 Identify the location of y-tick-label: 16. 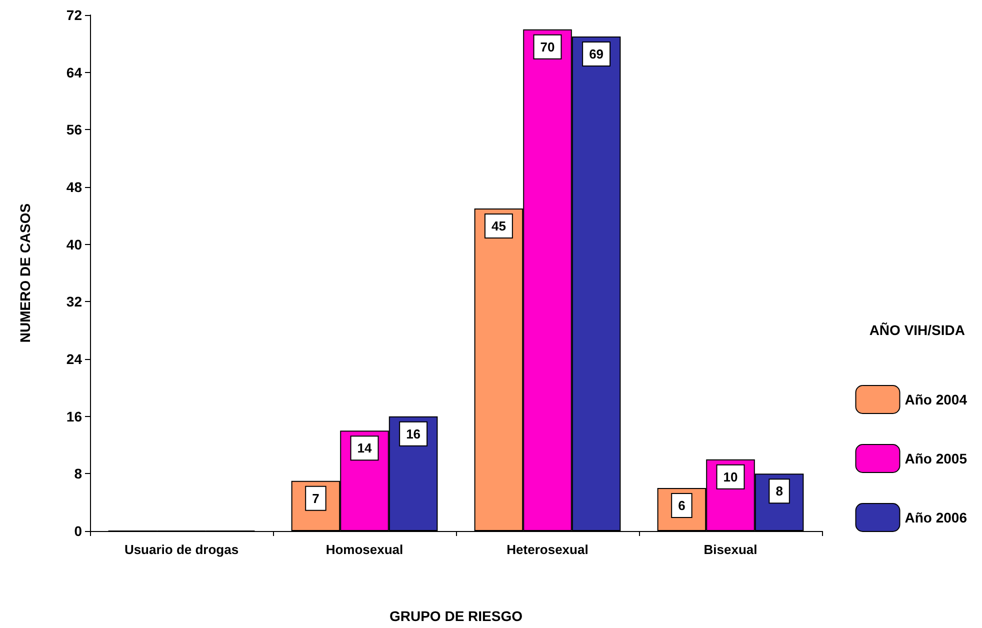
(74, 416).